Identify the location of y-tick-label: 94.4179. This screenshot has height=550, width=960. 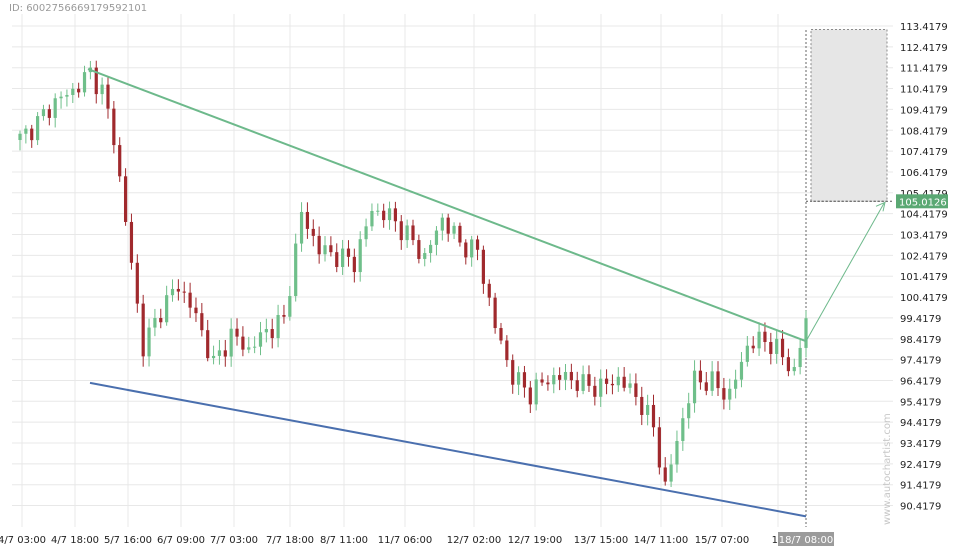
(920, 423).